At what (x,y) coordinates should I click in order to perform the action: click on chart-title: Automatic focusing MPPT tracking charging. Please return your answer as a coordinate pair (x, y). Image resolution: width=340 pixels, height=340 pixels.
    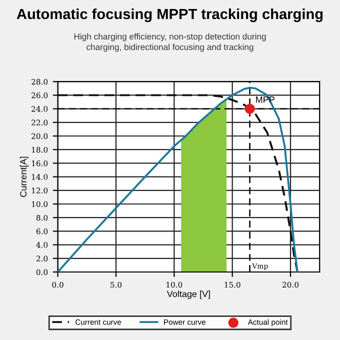
    Looking at the image, I should click on (169, 15).